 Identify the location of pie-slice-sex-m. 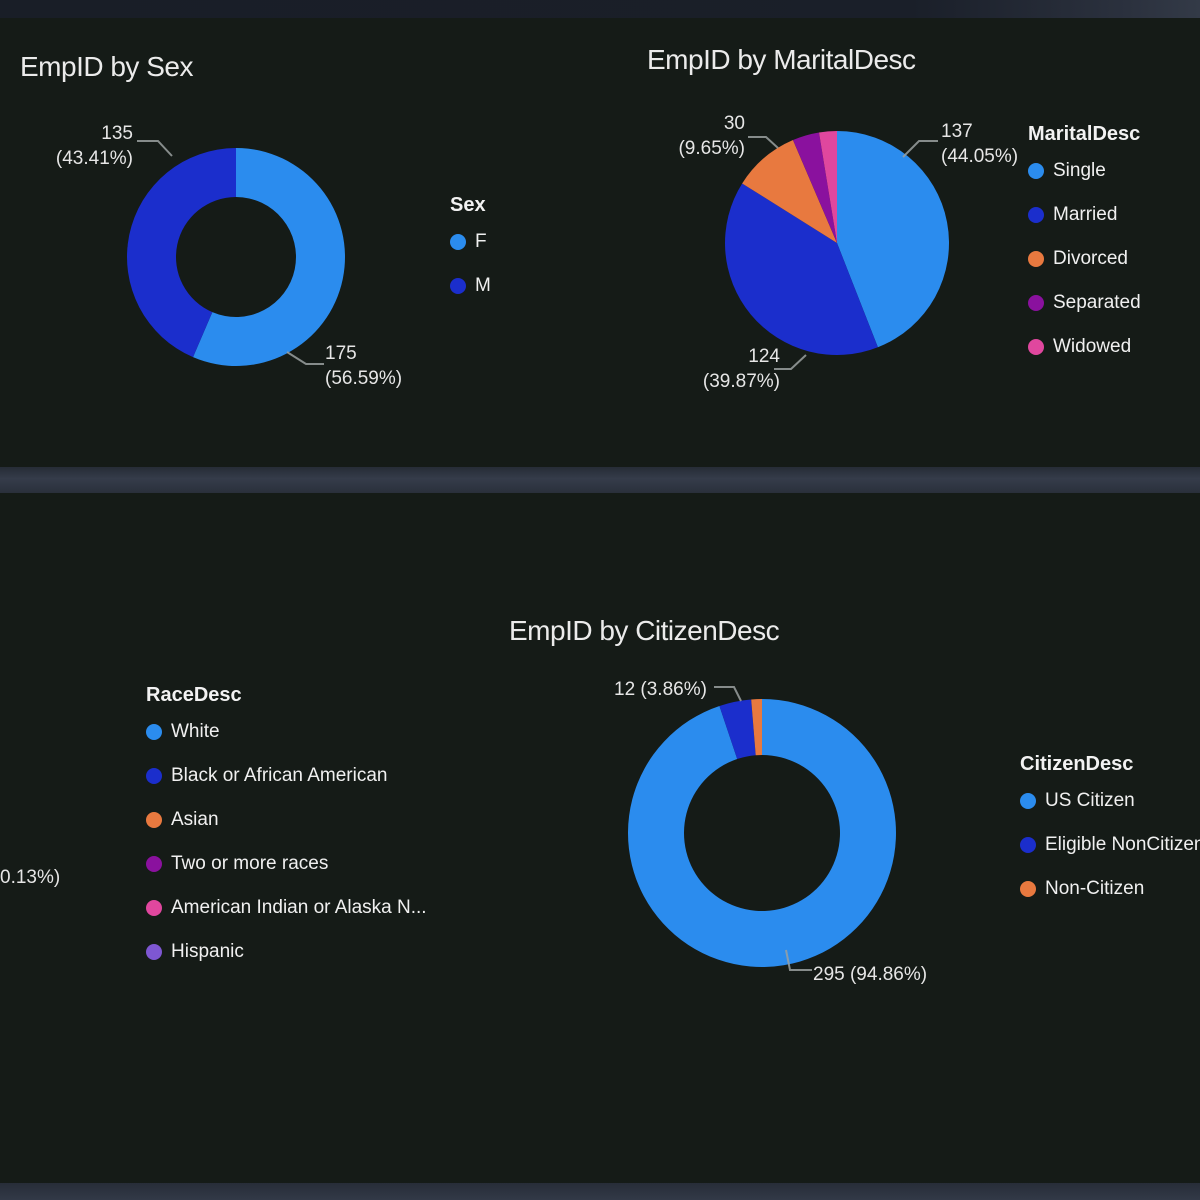
(181, 253).